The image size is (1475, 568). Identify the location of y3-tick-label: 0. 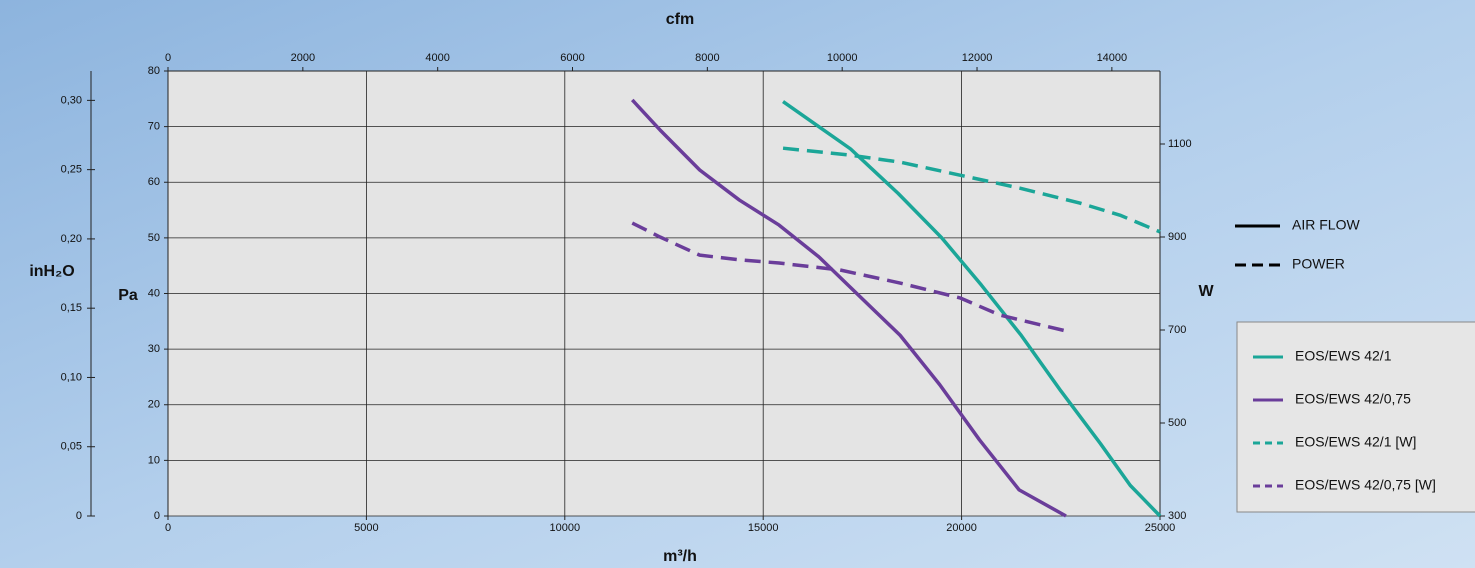
(79, 516).